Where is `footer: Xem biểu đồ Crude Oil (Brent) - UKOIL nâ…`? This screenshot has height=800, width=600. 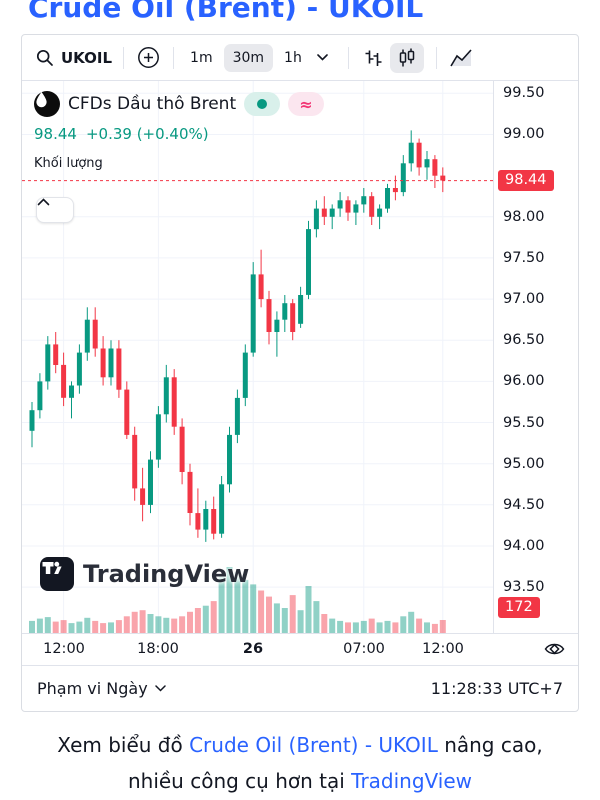
footer: Xem biểu đồ Crude Oil (Brent) - UKOIL nâ… is located at coordinates (300, 763).